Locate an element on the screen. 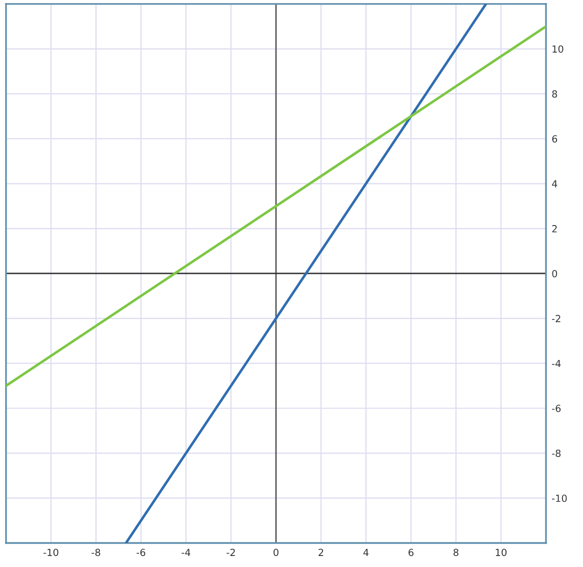 This screenshot has height=567, width=583. x-tick-label: -4 is located at coordinates (186, 552).